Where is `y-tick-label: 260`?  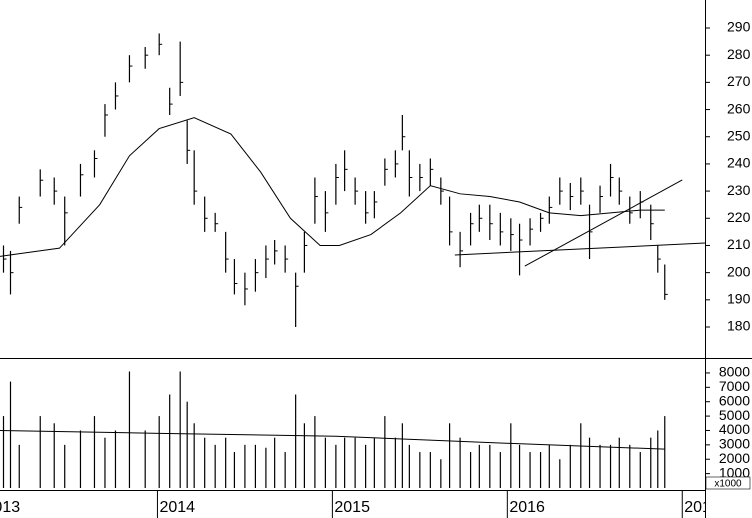
y-tick-label: 260 is located at coordinates (739, 108).